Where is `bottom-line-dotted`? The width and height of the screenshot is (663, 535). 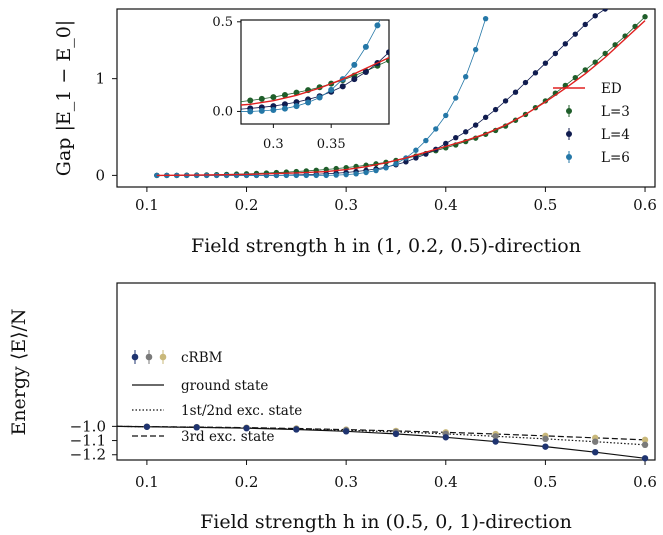
bottom-line-dotted is located at coordinates (381, 435).